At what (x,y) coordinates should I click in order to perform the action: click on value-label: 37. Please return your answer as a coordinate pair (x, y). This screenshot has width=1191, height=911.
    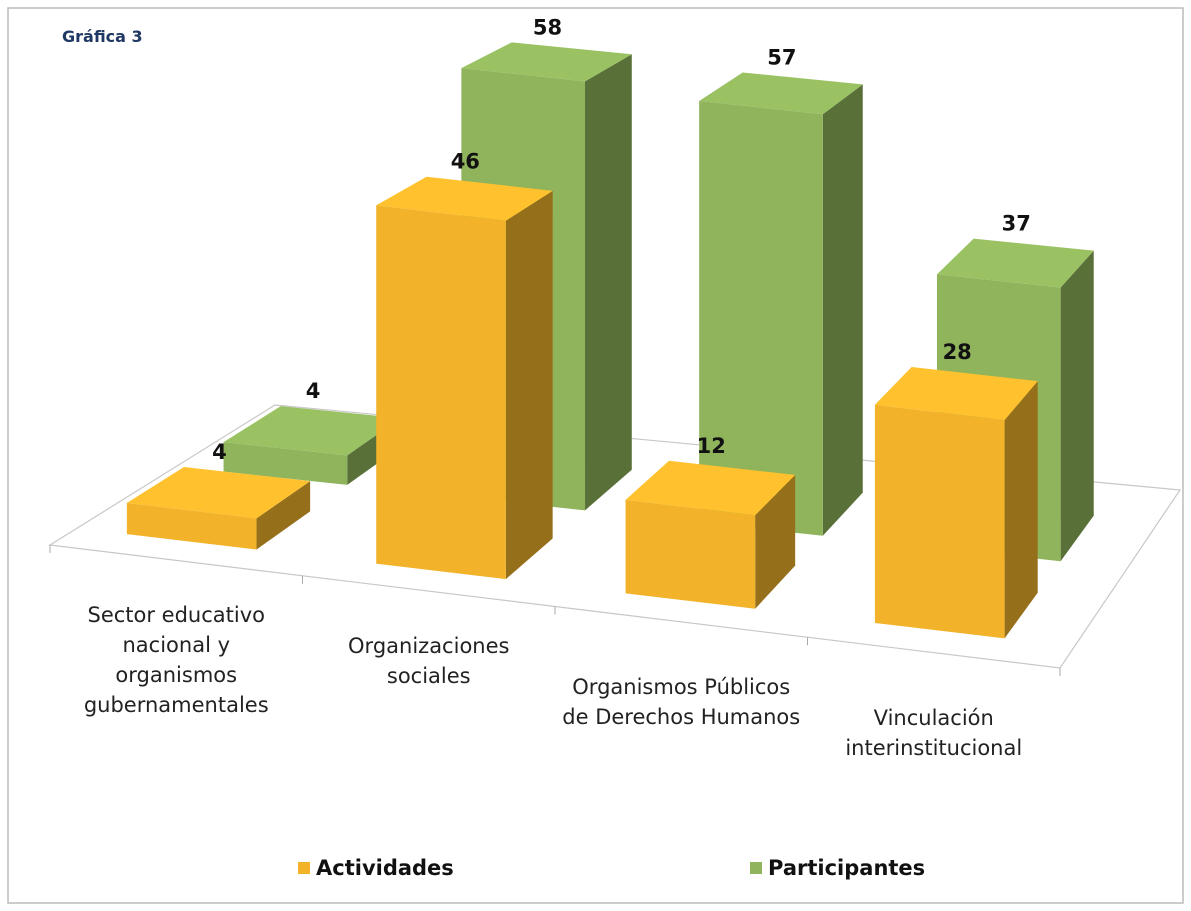
    Looking at the image, I should click on (1016, 224).